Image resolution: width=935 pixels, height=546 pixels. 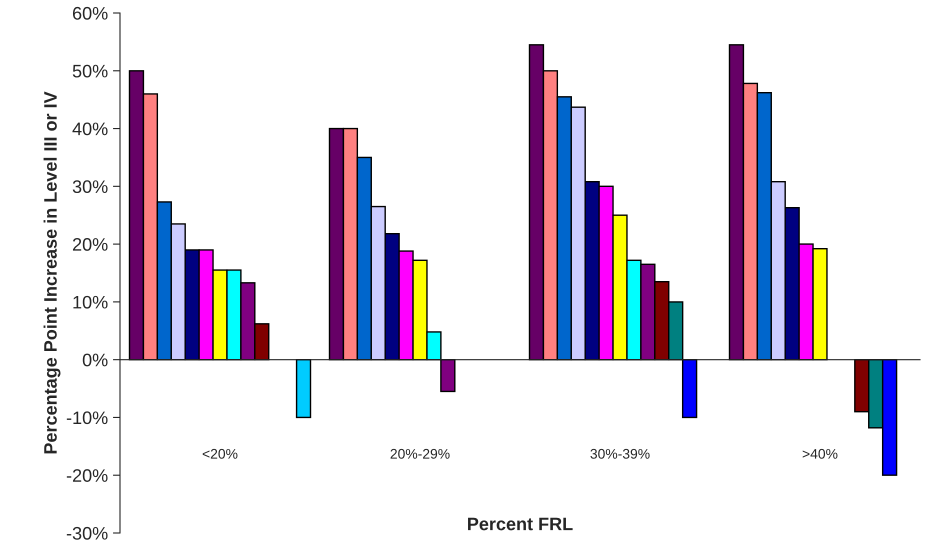 I want to click on y-tick-label: -30%, so click(x=87, y=533).